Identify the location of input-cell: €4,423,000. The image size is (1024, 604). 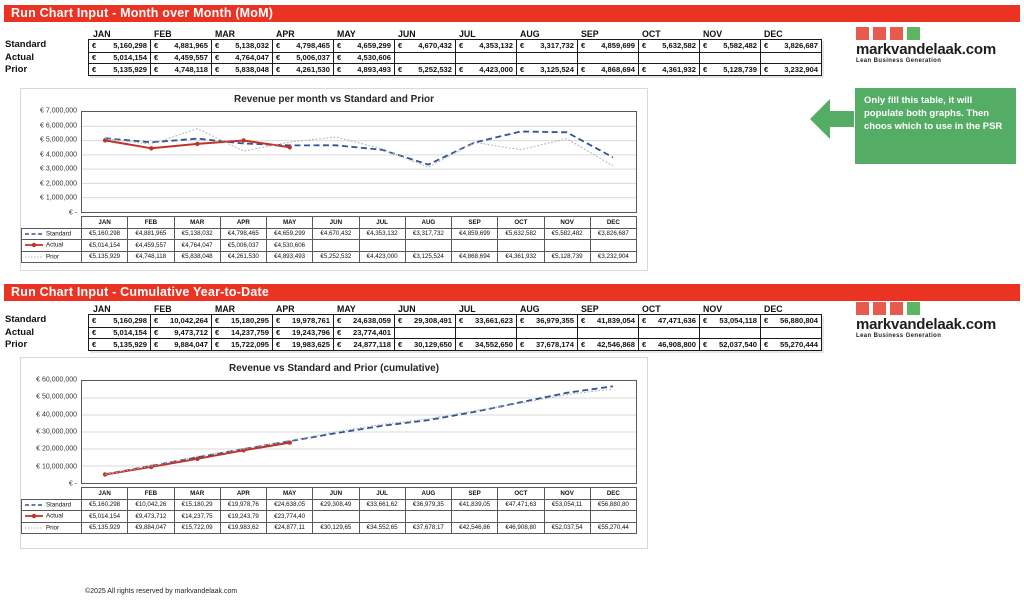
(485, 69).